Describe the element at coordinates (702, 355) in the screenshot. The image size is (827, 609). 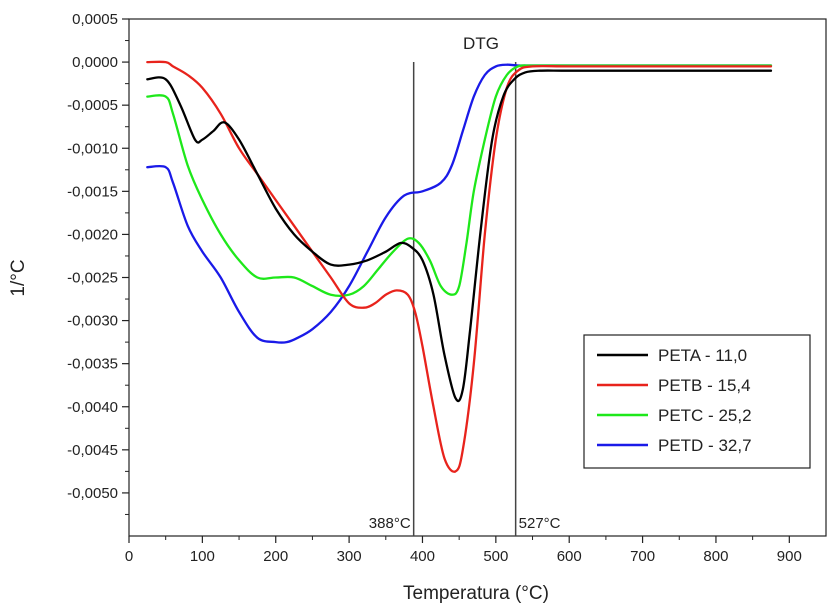
I see `legend-label-0: PETA - 11,0` at that location.